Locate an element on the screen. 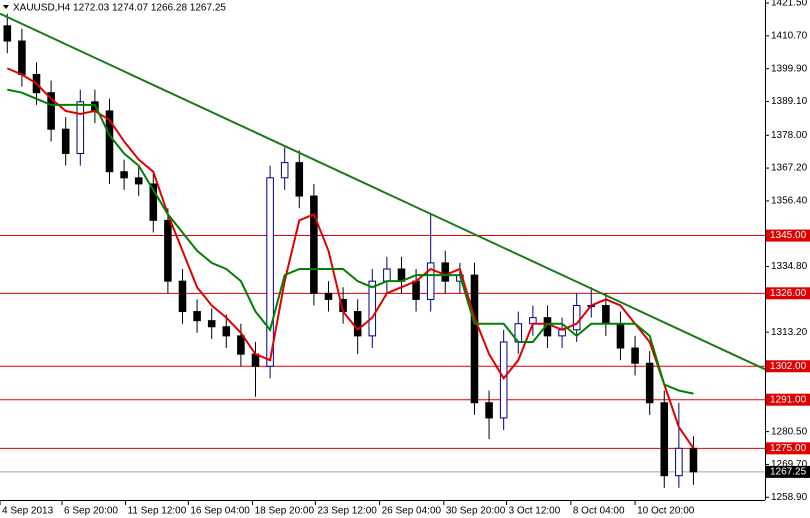 This screenshot has width=810, height=518. y-tick-label: 1313.20 is located at coordinates (789, 332).